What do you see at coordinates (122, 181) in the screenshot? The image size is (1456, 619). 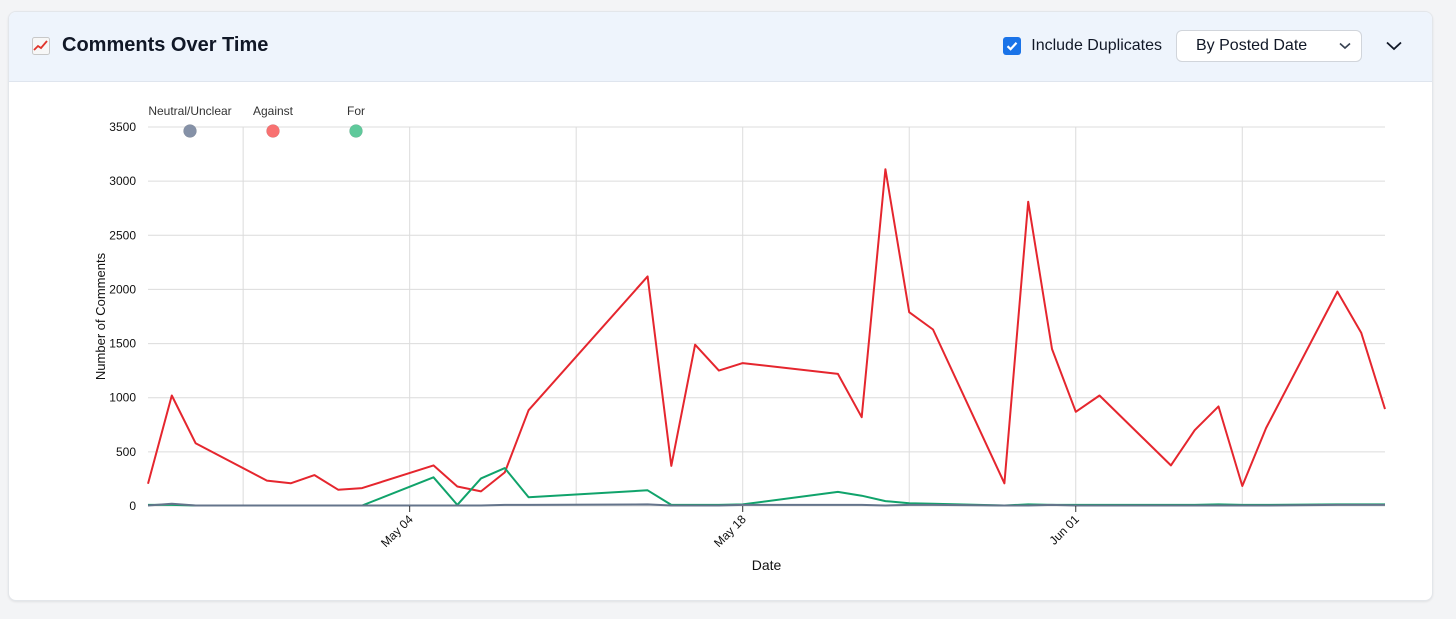 I see `y-tick-label: 3000` at bounding box center [122, 181].